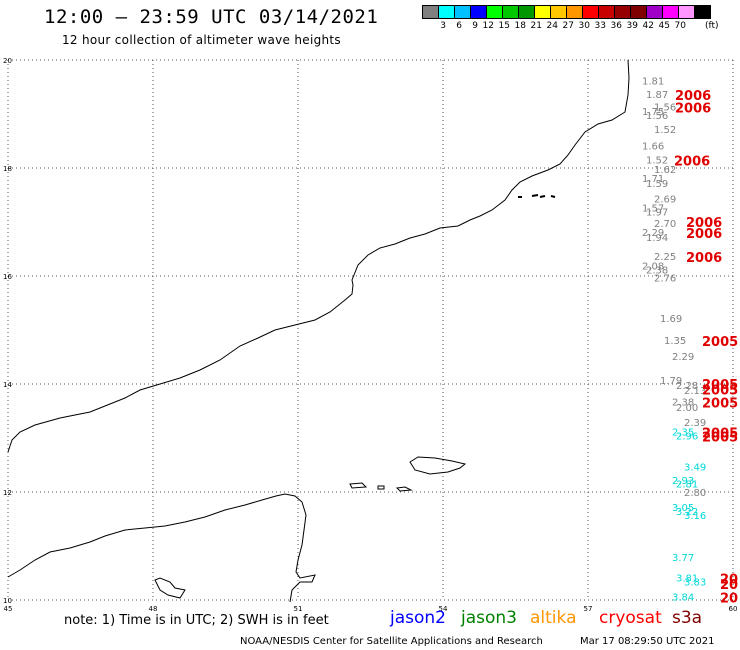 The image size is (740, 650). I want to click on wave-height-value: 1.81, so click(653, 82).